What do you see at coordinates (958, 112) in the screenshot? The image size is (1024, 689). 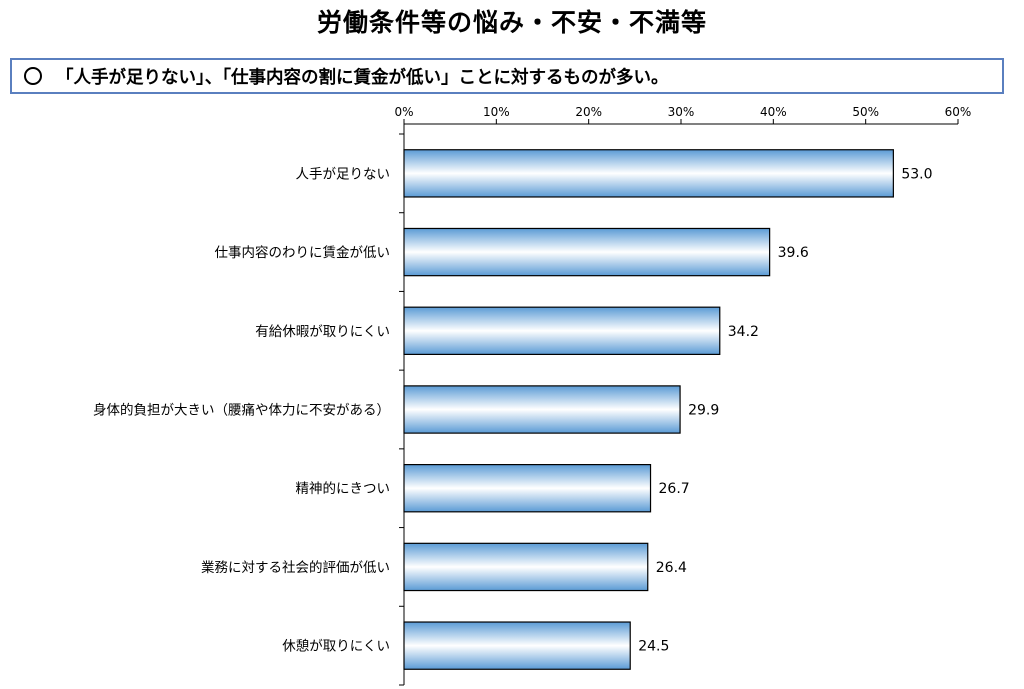 I see `x-tick-label: 60%` at bounding box center [958, 112].